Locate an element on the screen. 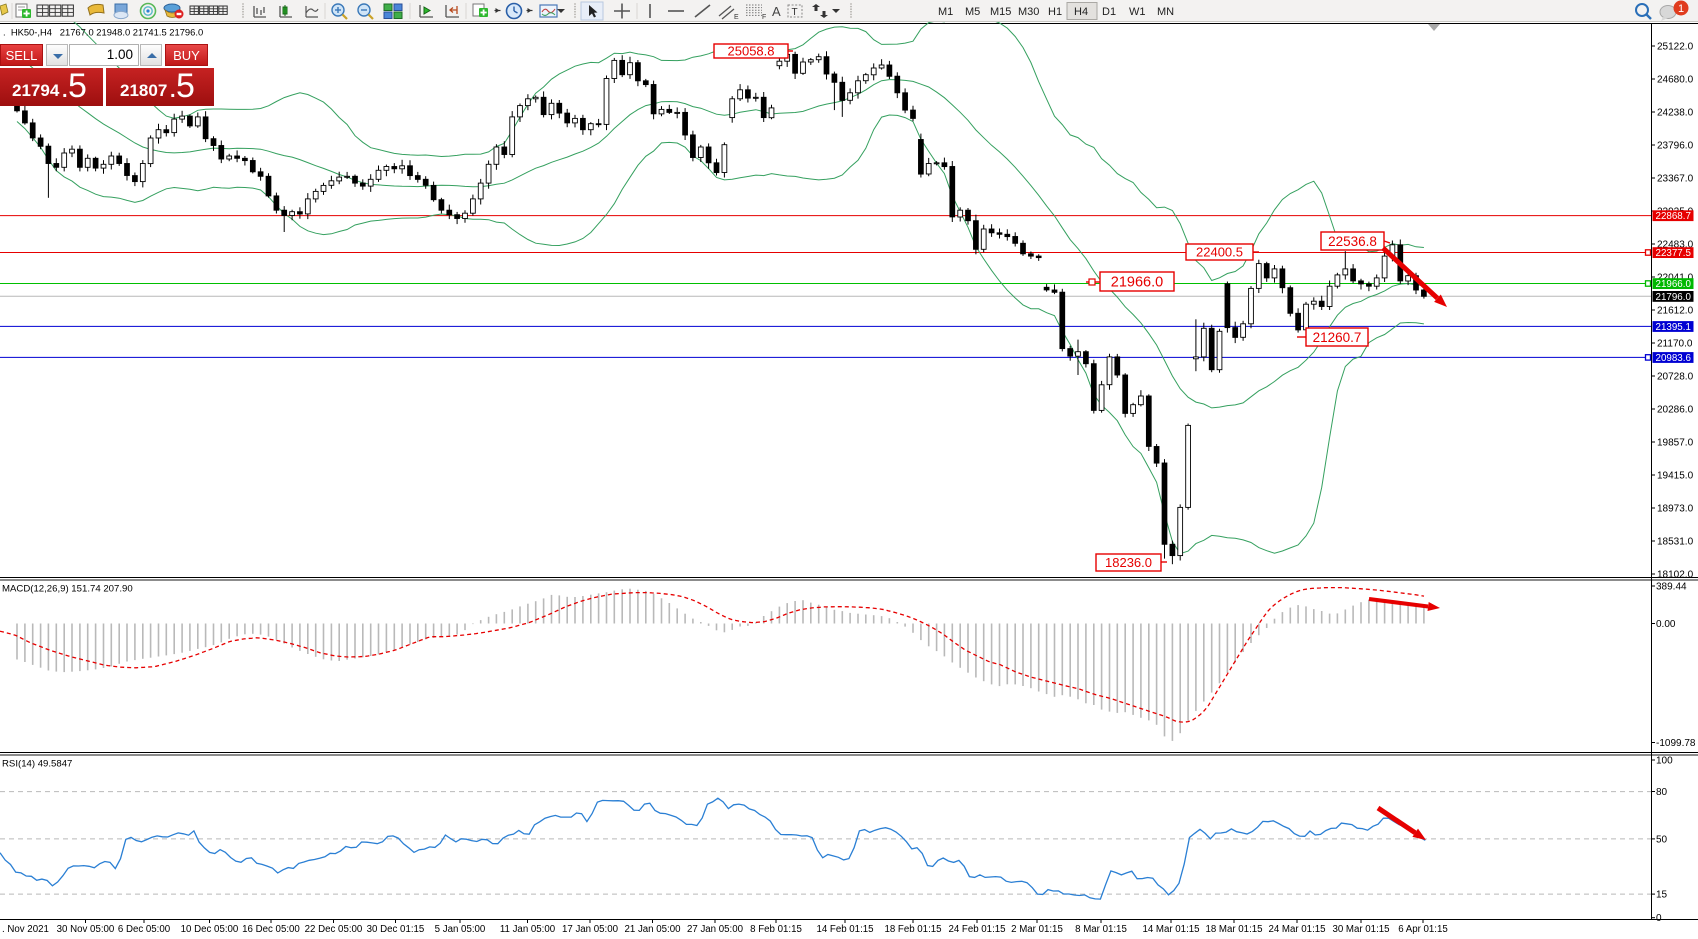 This screenshot has height=939, width=1698. svg-text: 0 is located at coordinates (1659, 918).